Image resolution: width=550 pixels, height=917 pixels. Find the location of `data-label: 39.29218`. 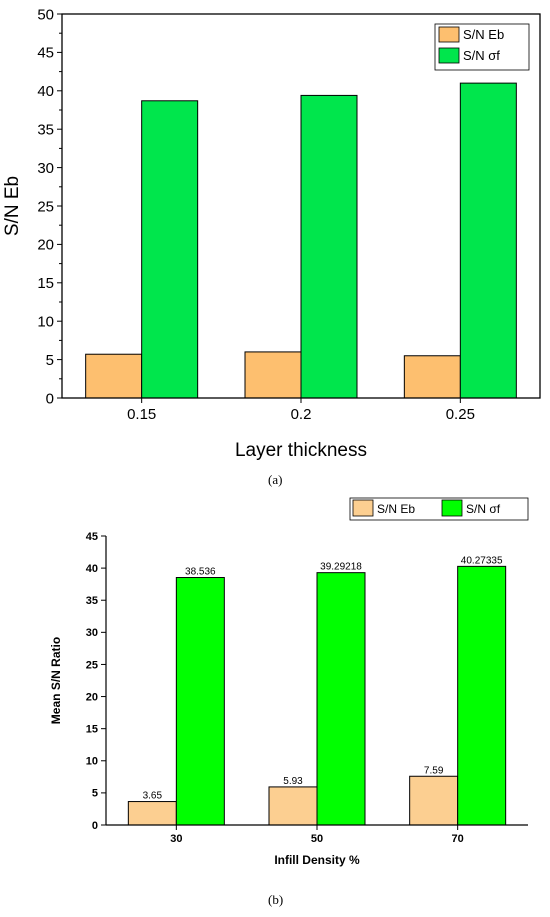

data-label: 39.29218 is located at coordinates (341, 567).